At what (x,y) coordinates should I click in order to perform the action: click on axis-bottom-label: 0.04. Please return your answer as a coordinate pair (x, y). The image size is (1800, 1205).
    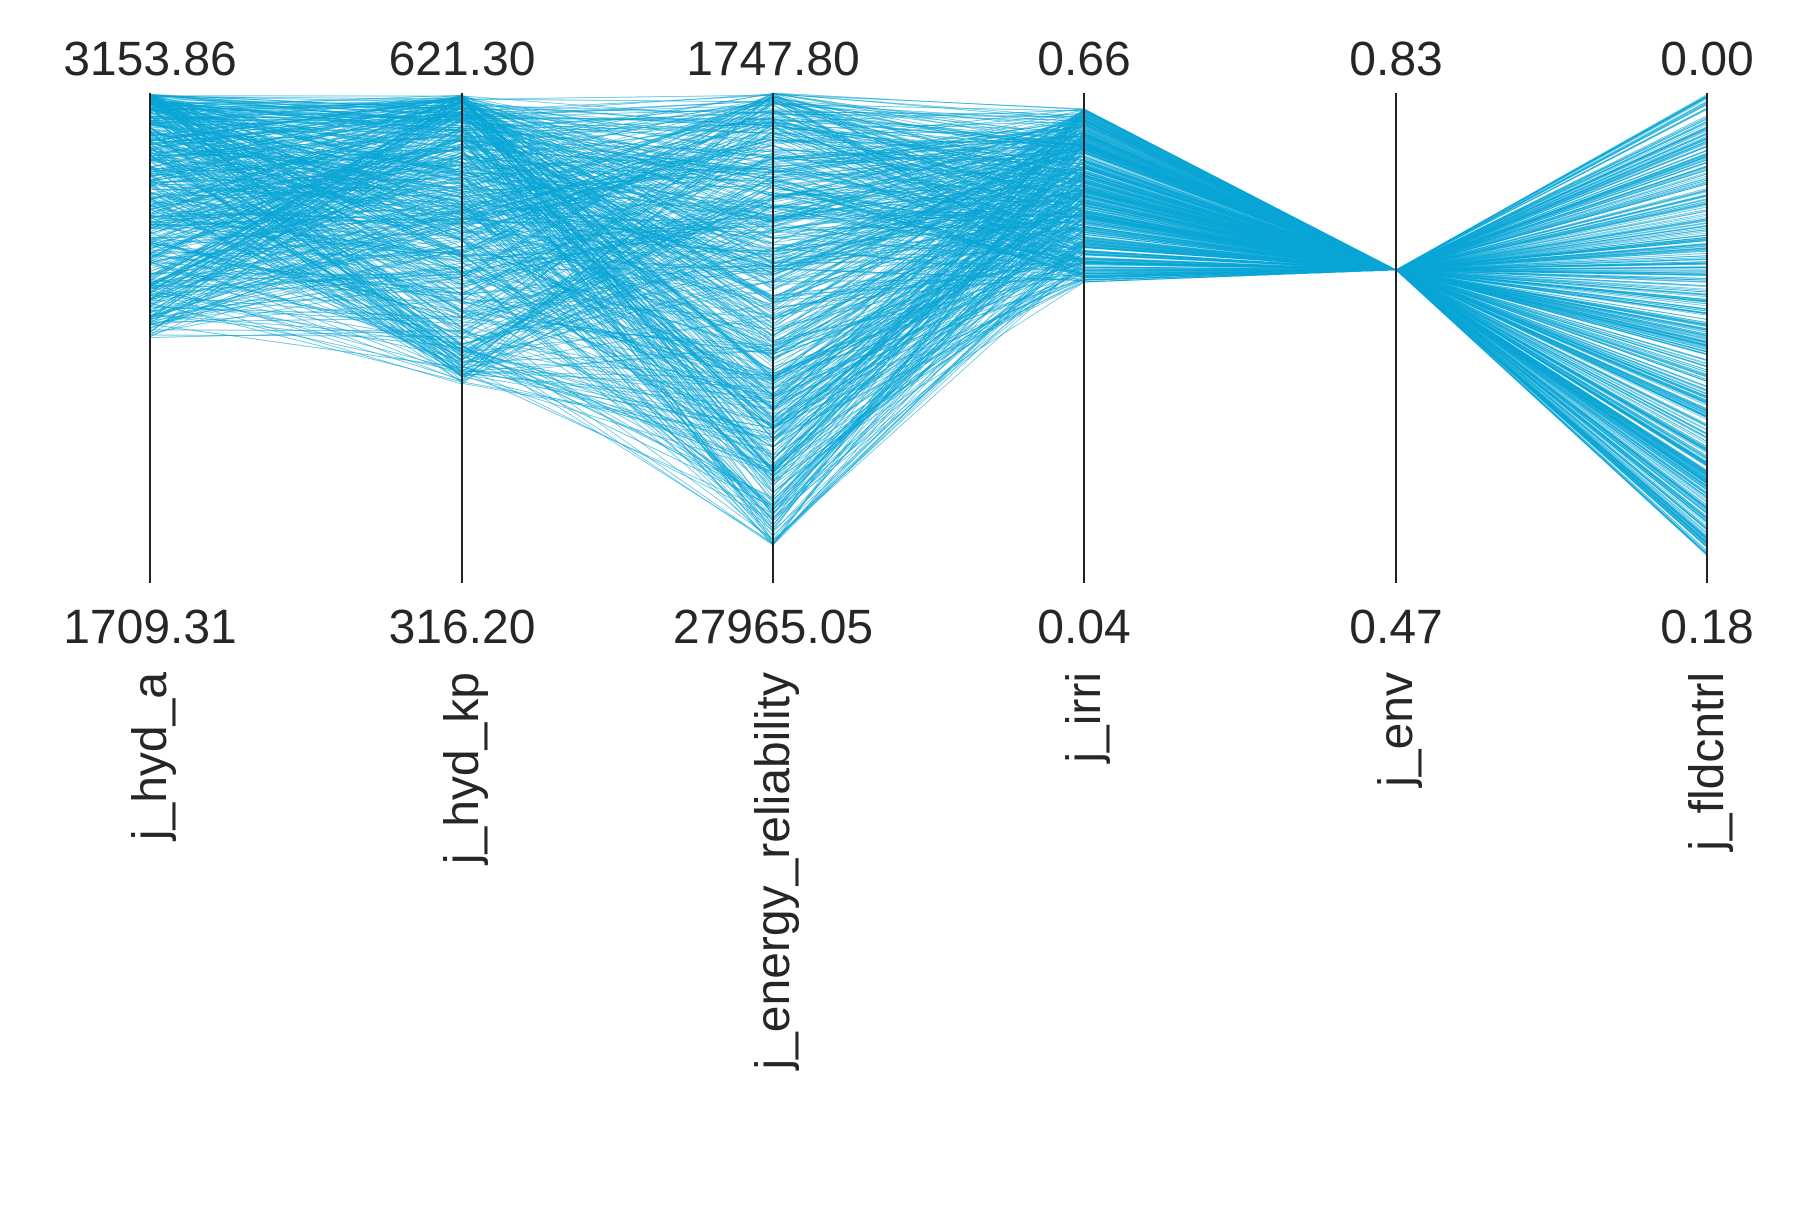
    Looking at the image, I should click on (1083, 627).